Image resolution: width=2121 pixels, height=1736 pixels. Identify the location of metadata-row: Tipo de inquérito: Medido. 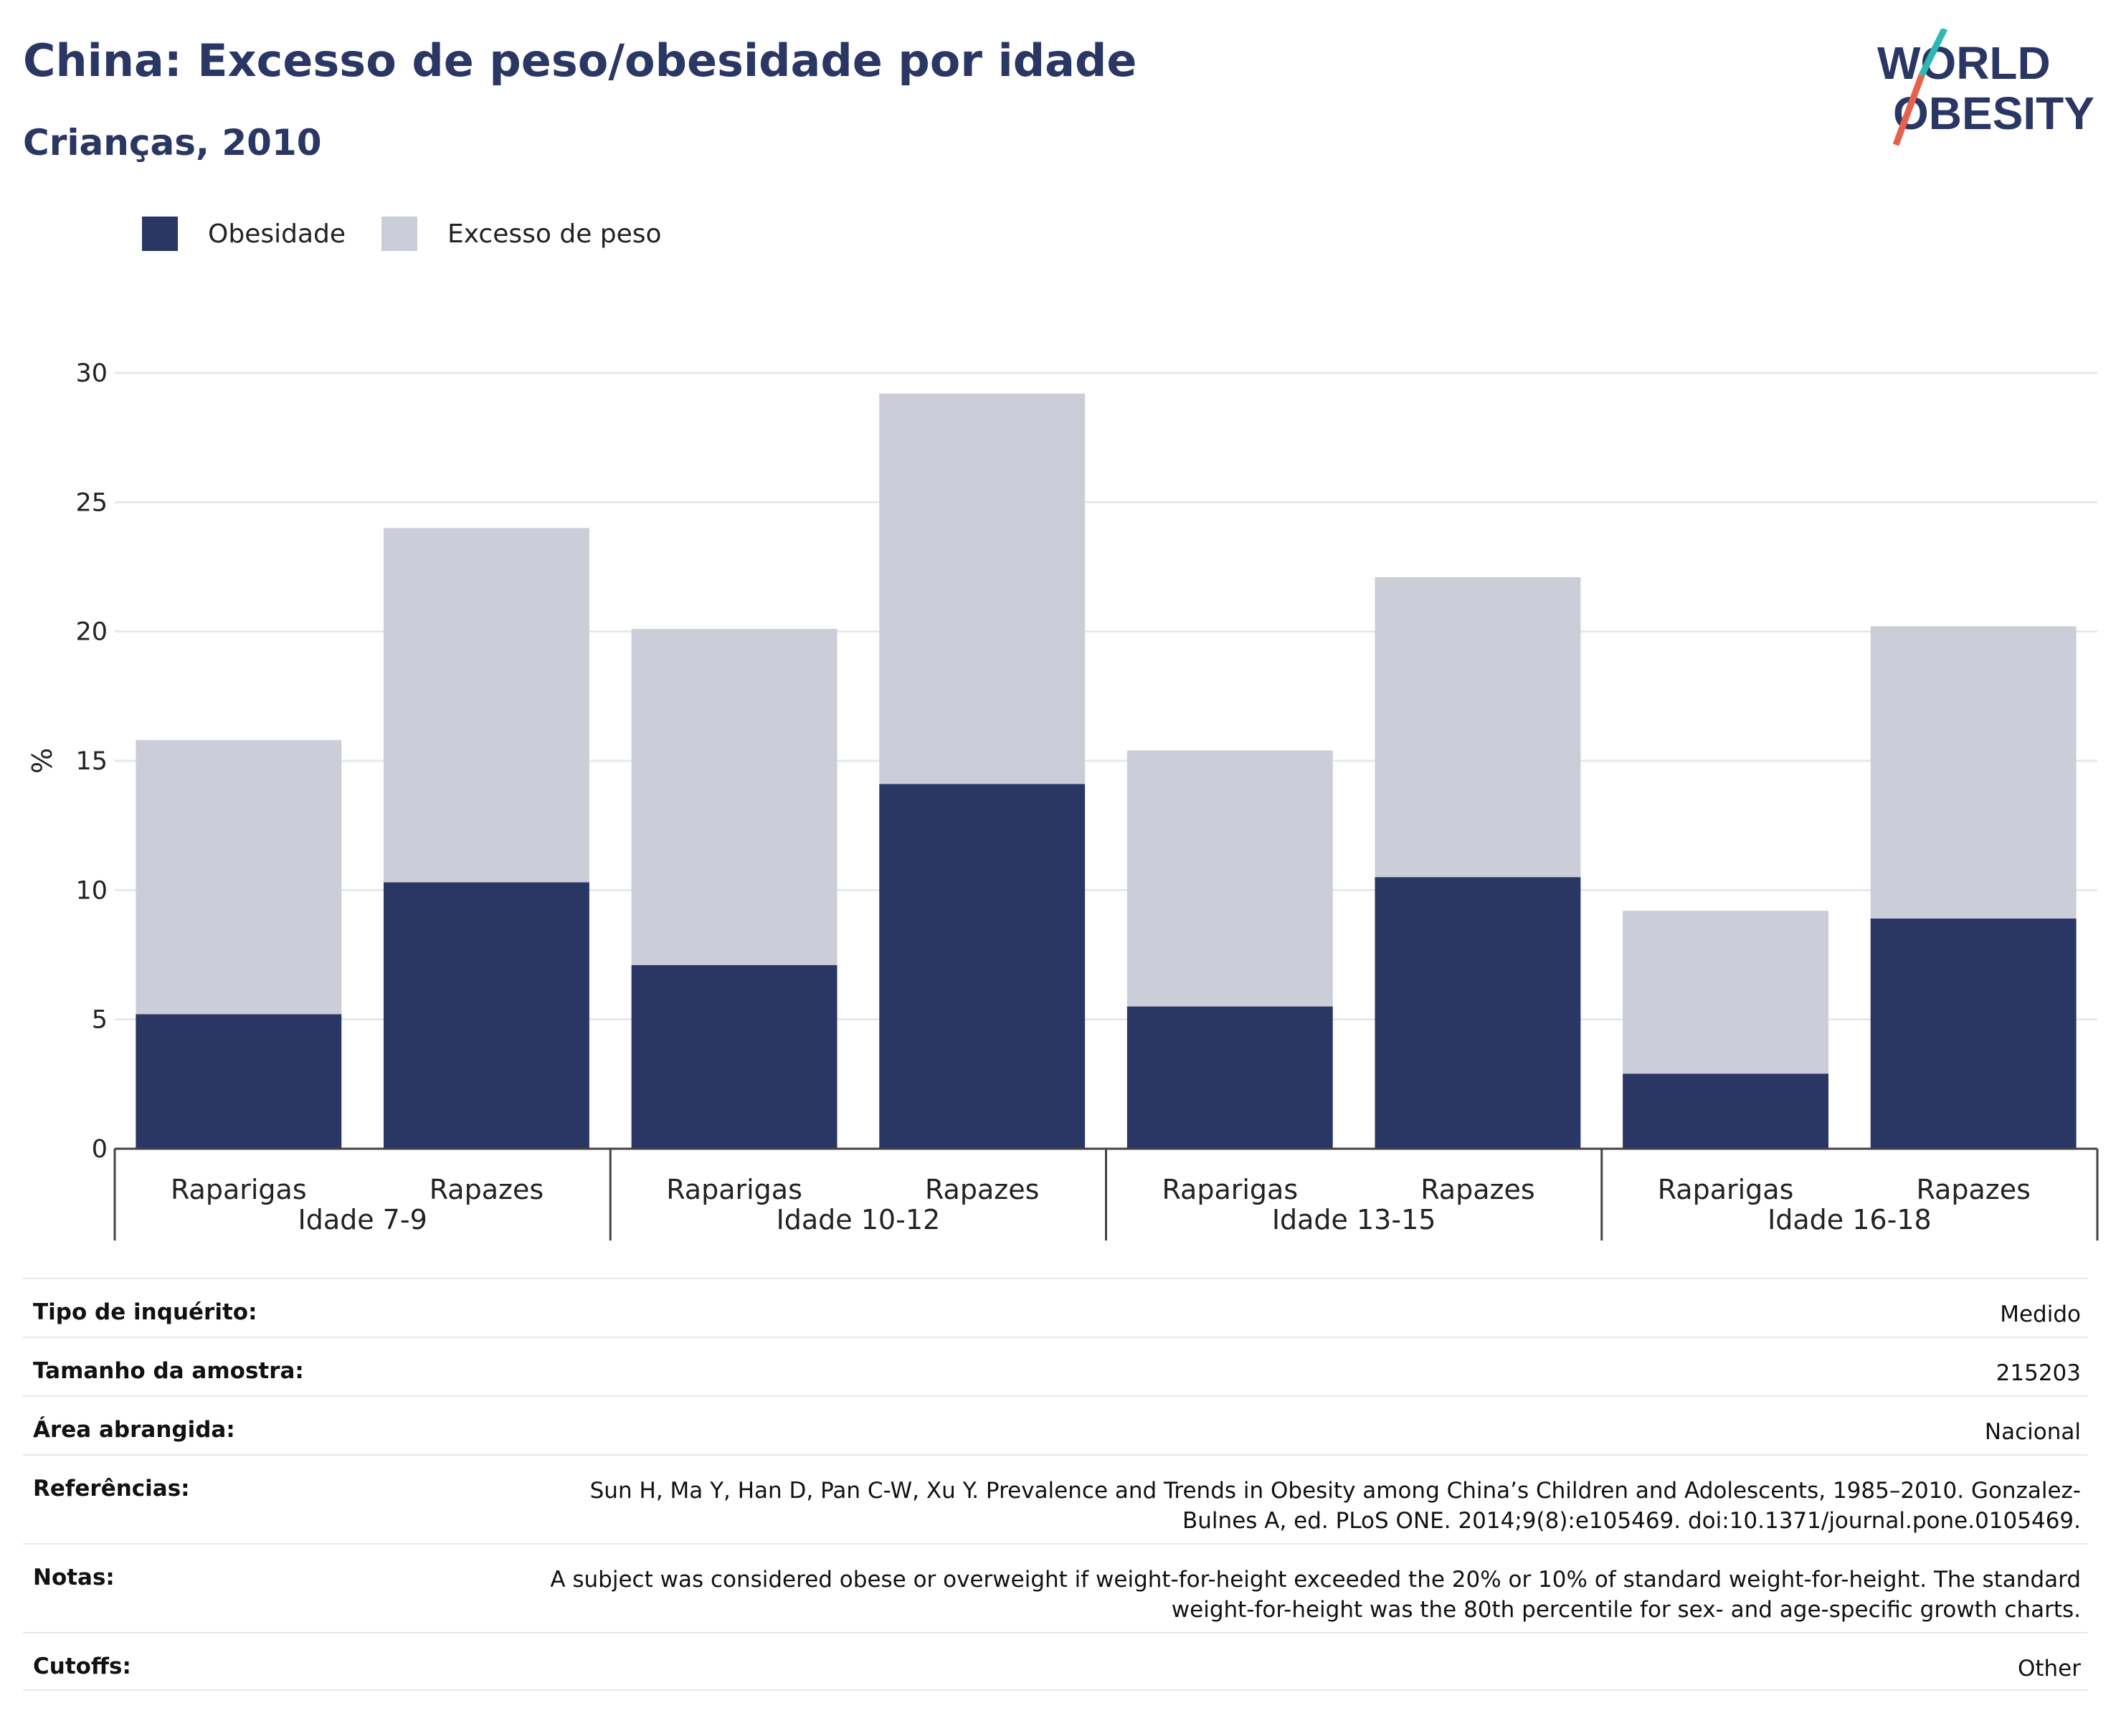
(1055, 1308).